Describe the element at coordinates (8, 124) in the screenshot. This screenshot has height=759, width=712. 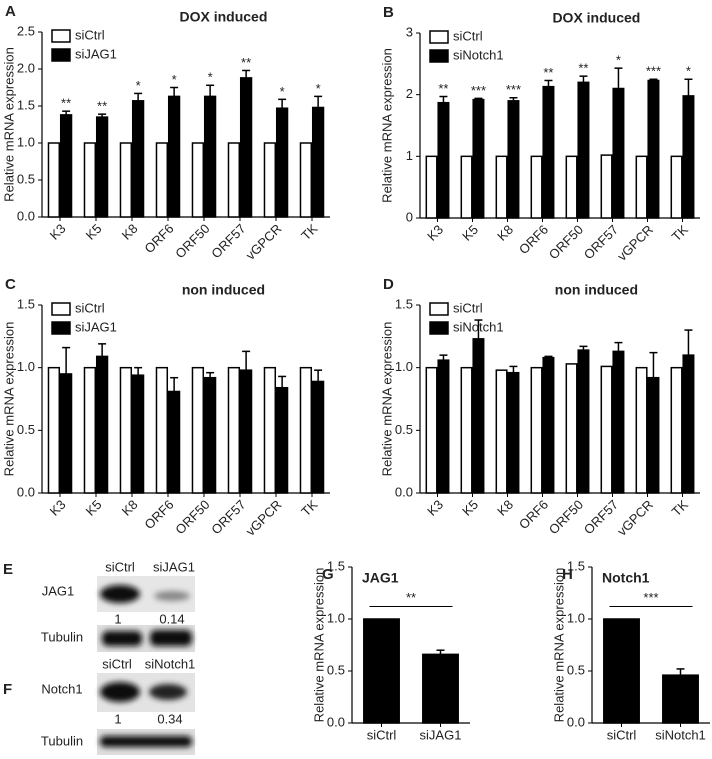
I see `y-axis-label: Relative mRNA expression` at that location.